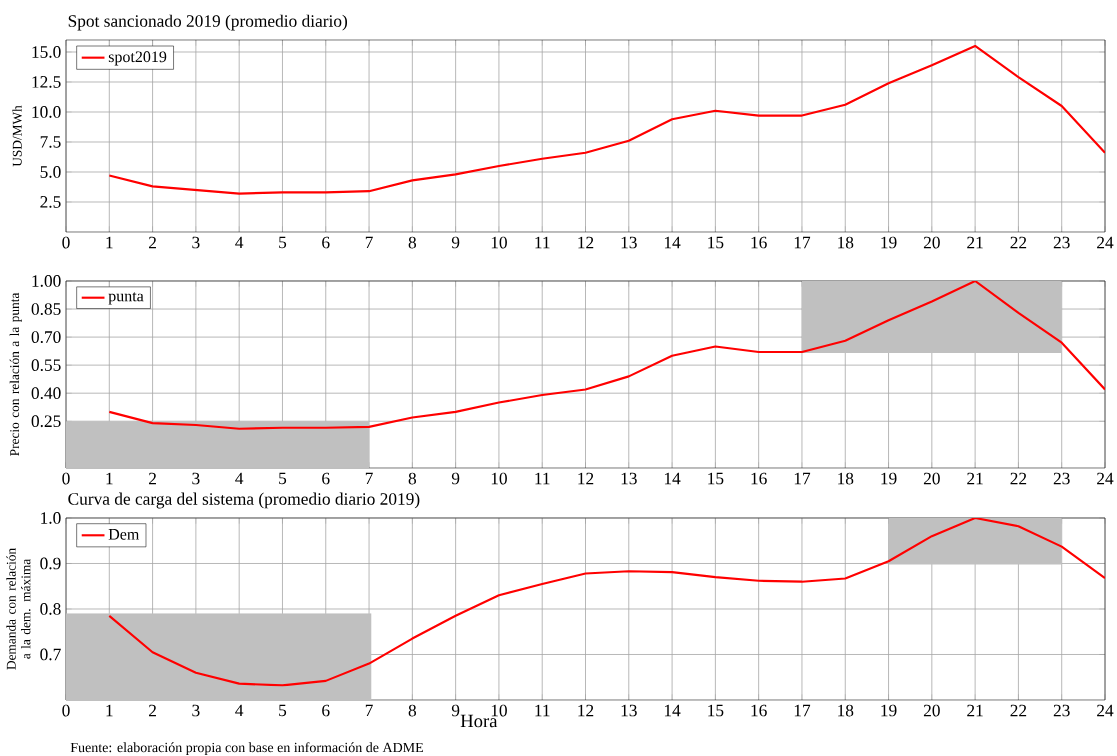 The width and height of the screenshot is (1117, 756). I want to click on y-tick-label: 15.0, so click(46, 52).